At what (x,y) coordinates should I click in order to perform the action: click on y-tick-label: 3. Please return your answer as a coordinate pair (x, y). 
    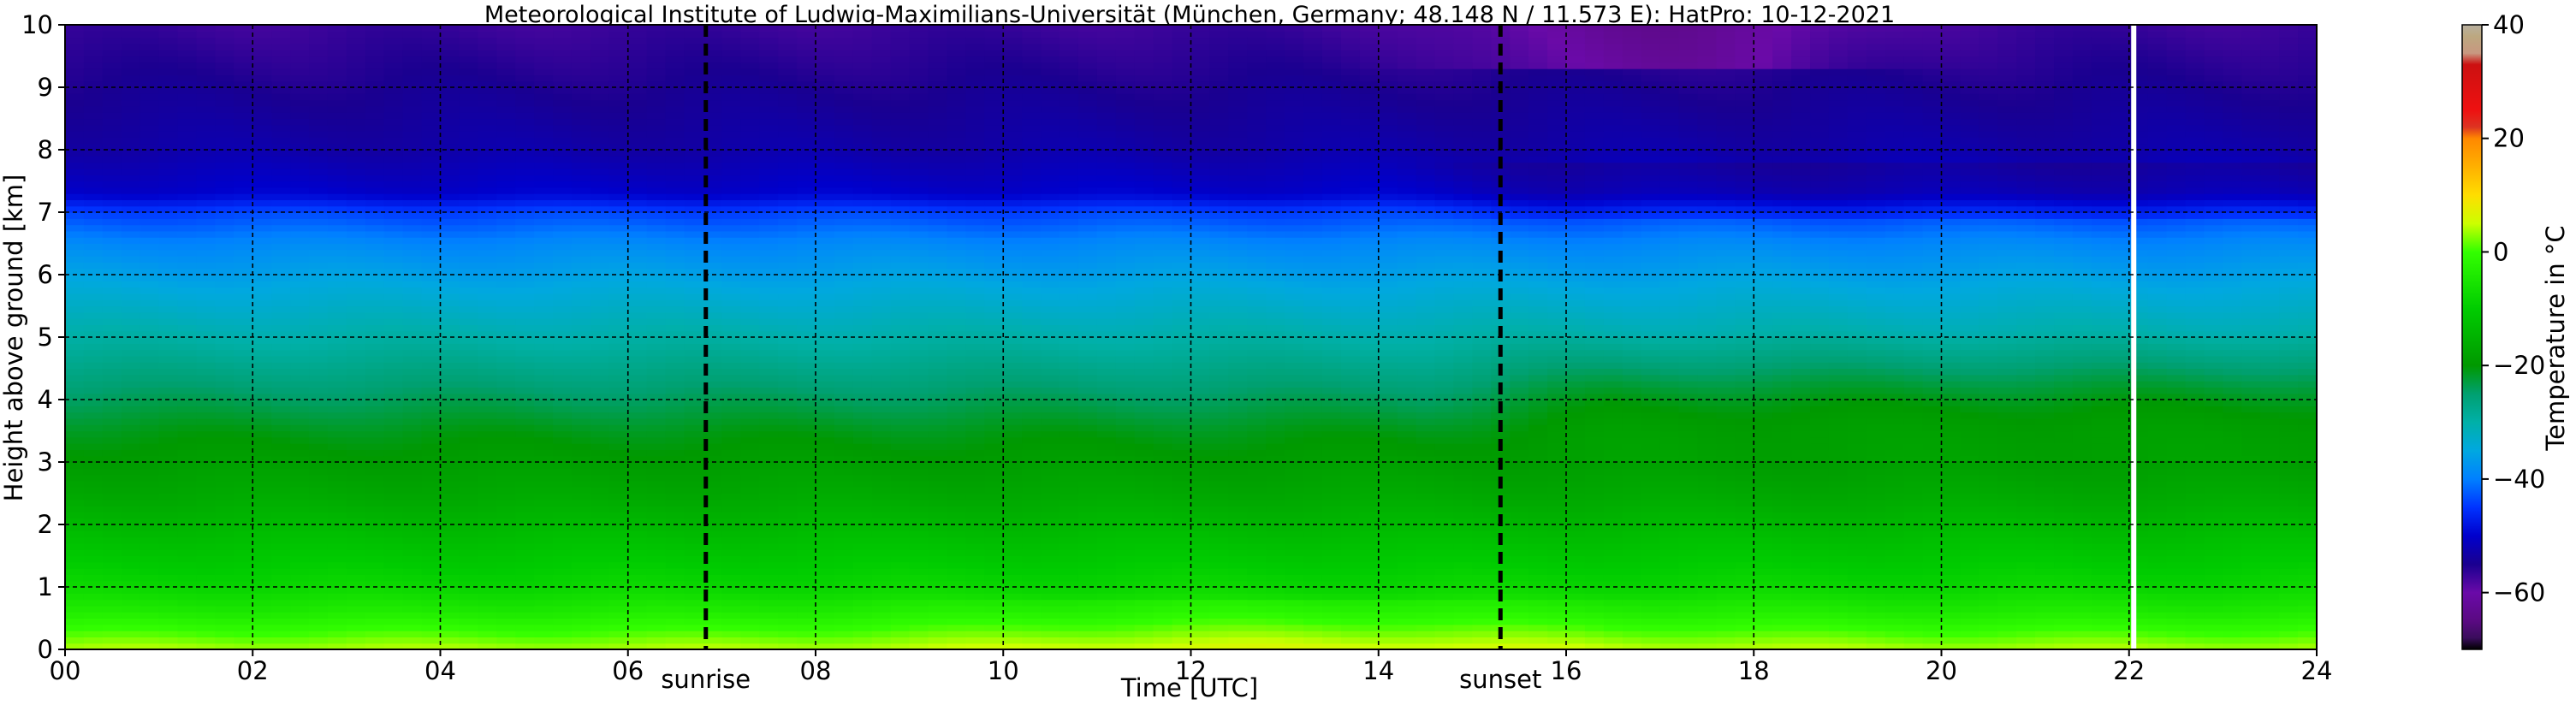
    Looking at the image, I should click on (45, 462).